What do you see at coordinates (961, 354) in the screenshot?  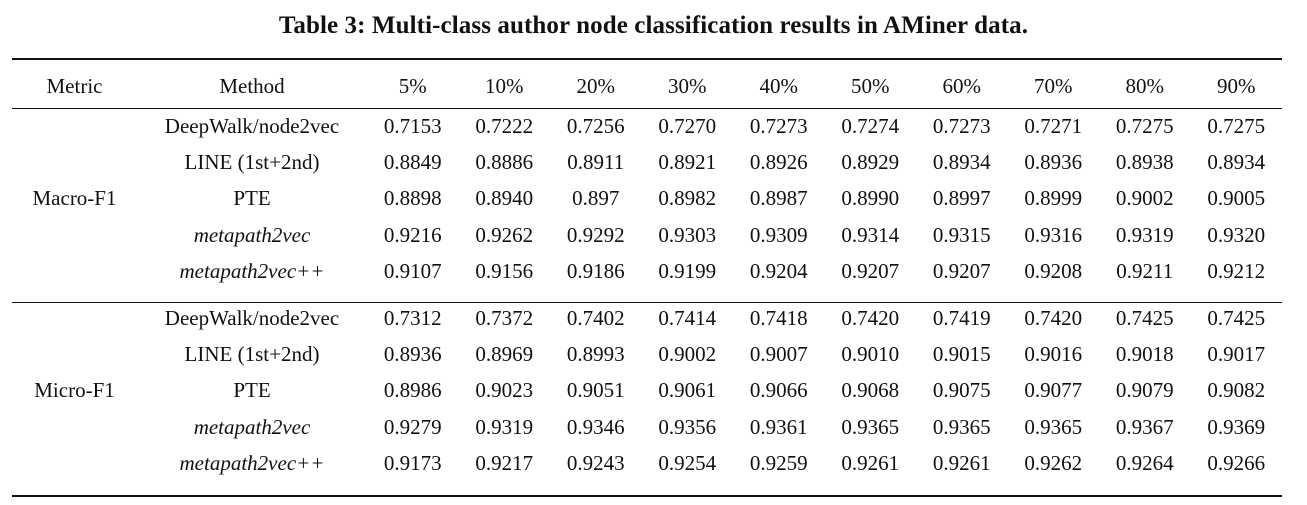 I see `value-cell: 0.9015` at bounding box center [961, 354].